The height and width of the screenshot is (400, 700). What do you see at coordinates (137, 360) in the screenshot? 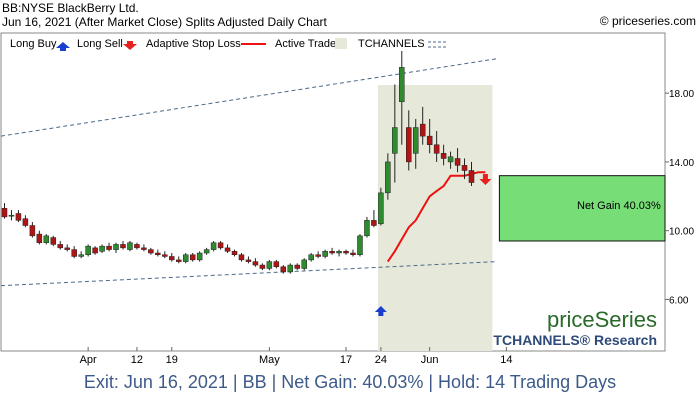
I see `x-axis-tick-label: 12` at bounding box center [137, 360].